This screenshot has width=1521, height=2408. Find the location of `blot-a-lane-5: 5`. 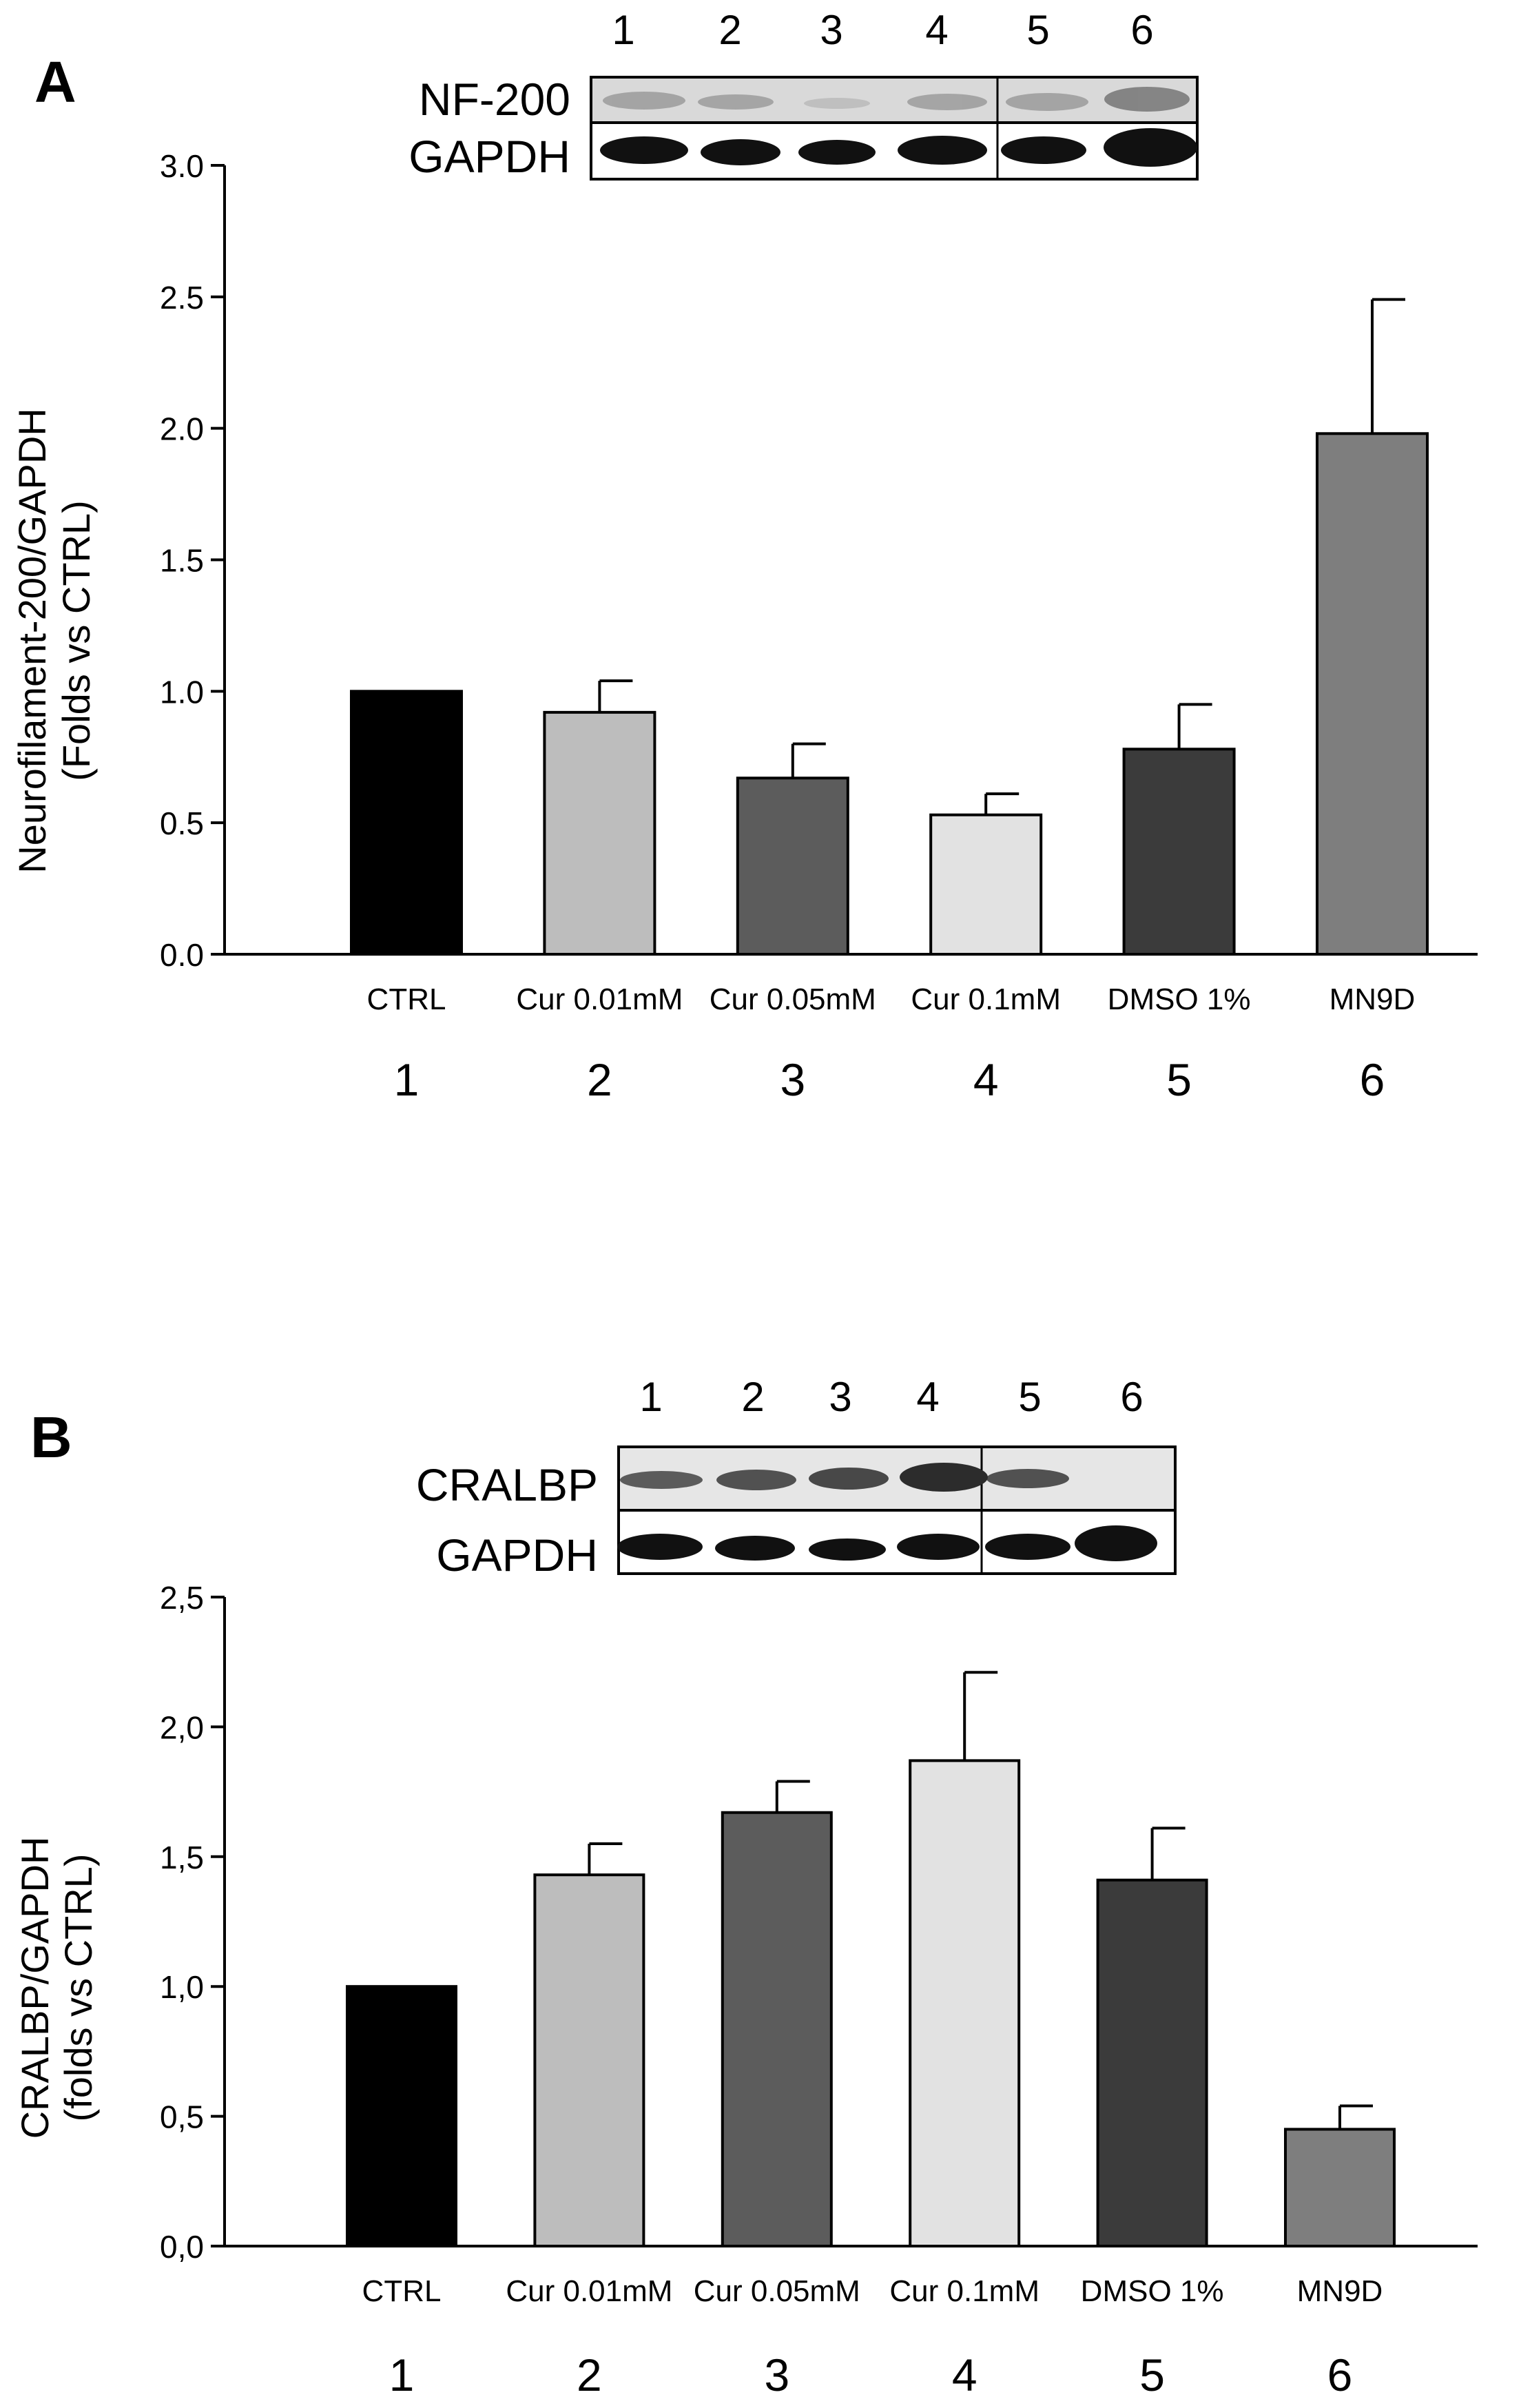

blot-a-lane-5: 5 is located at coordinates (1037, 30).